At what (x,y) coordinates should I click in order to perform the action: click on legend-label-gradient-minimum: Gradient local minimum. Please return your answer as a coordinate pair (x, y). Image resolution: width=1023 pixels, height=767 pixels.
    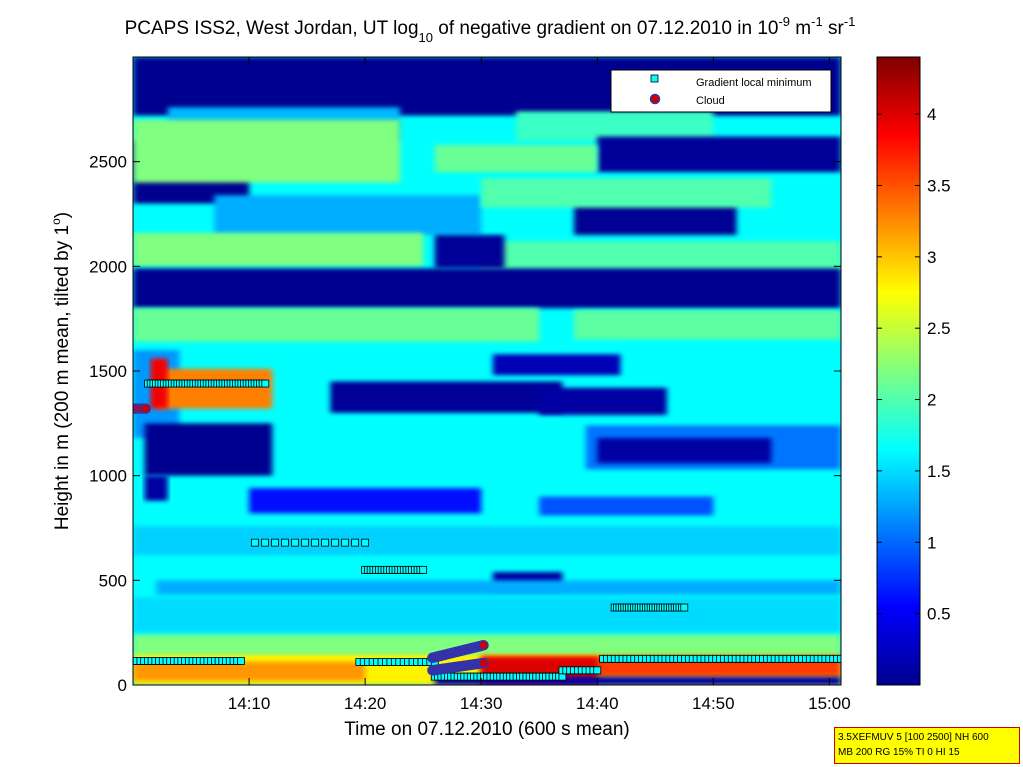
    Looking at the image, I should click on (754, 83).